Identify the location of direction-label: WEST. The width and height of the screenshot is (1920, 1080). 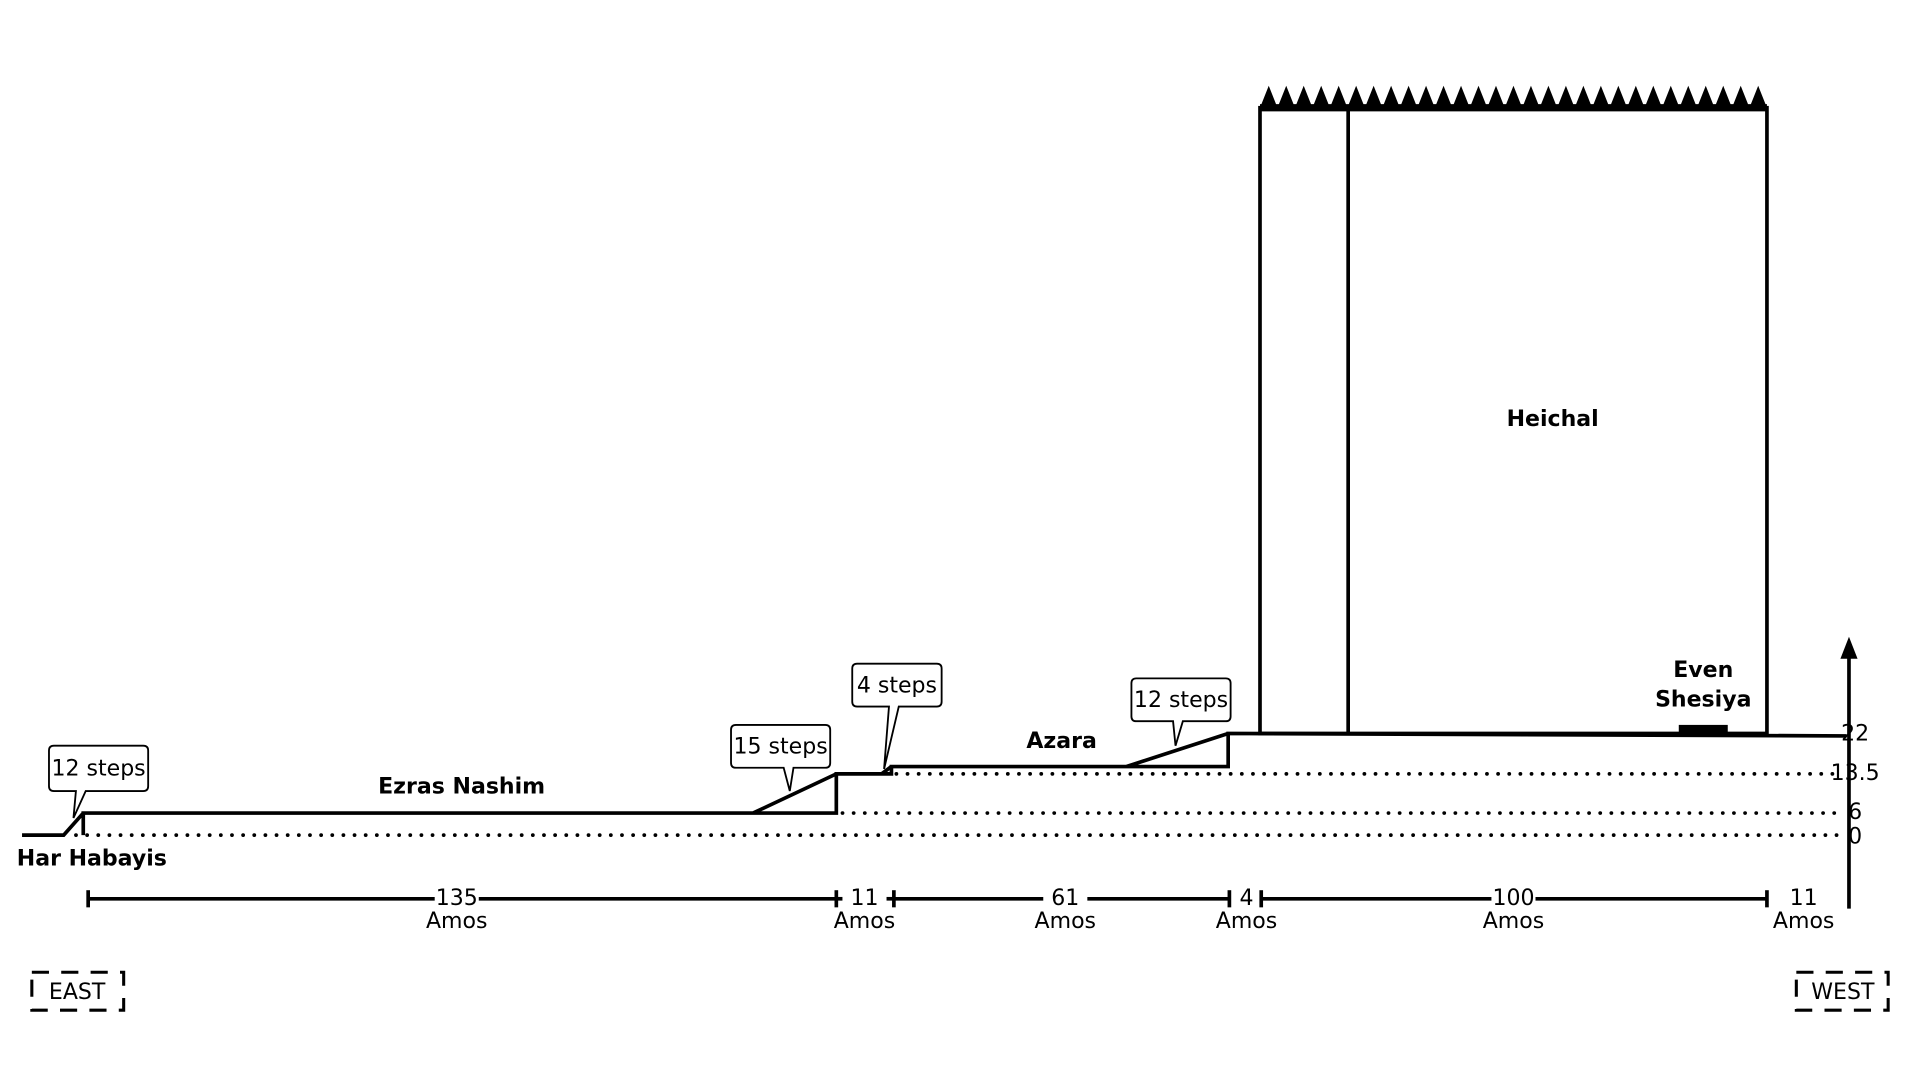
(1843, 992).